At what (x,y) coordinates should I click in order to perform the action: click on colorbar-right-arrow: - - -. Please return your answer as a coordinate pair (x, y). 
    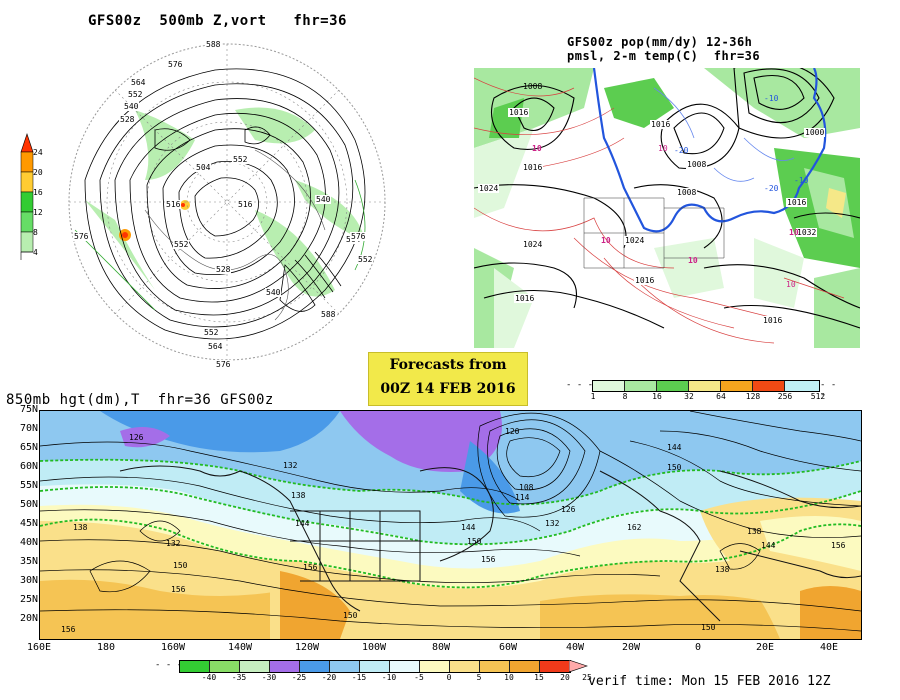
    Looking at the image, I should click on (828, 390).